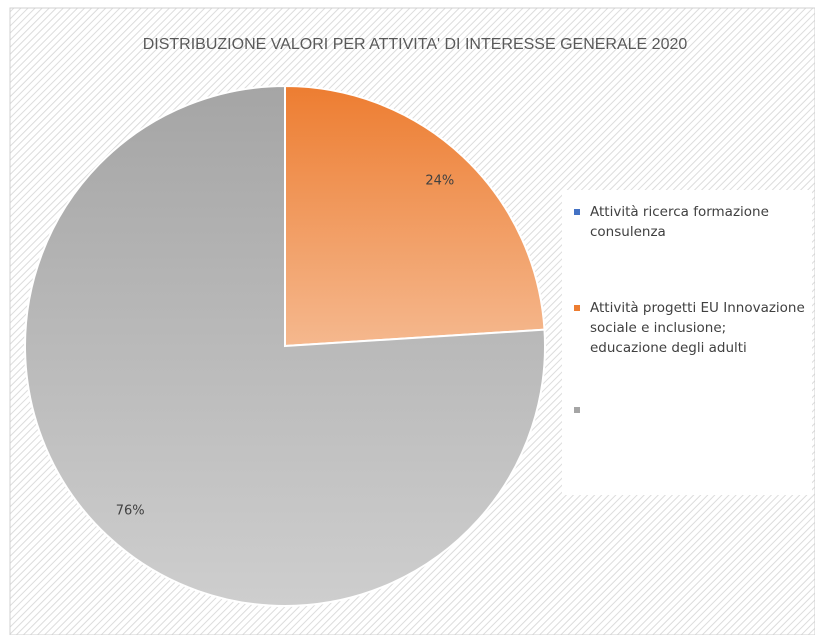 Image resolution: width=815 pixels, height=635 pixels. Describe the element at coordinates (689, 410) in the screenshot. I see `legend-item` at that location.